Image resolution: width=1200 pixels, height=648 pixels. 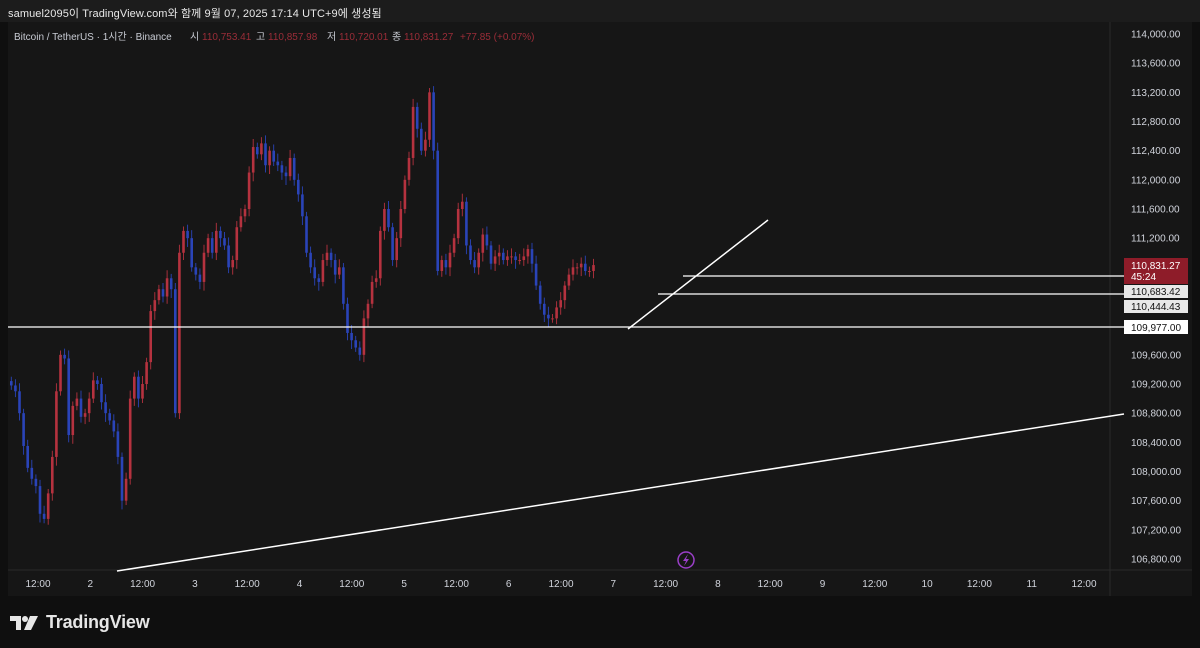 What do you see at coordinates (1143, 277) in the screenshot?
I see `countdown-label: 45:24` at bounding box center [1143, 277].